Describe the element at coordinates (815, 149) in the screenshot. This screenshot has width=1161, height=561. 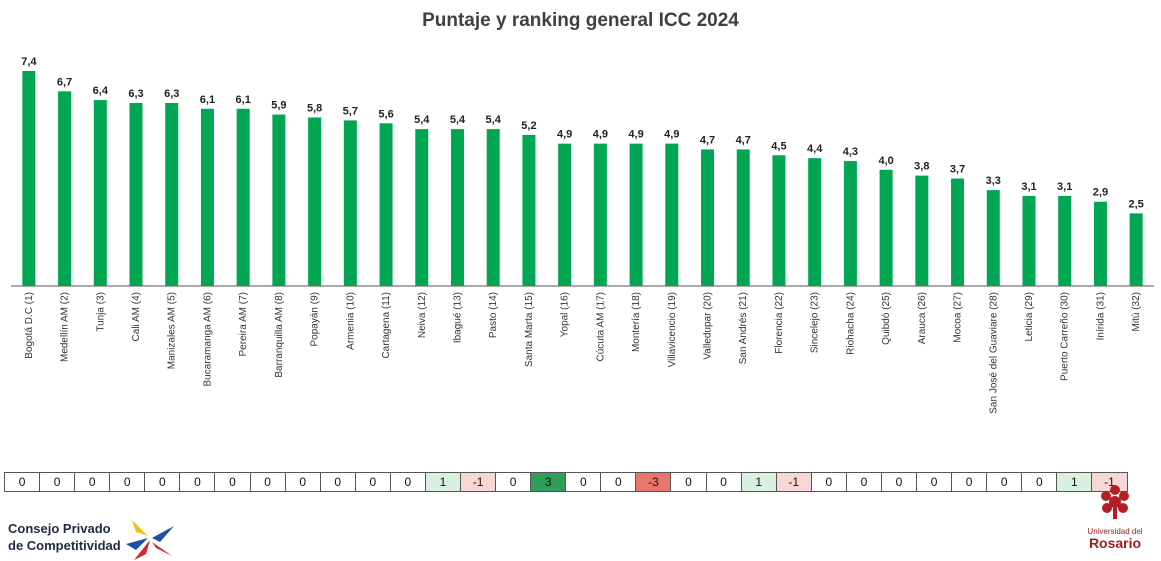
I see `data-label: 4,4` at that location.